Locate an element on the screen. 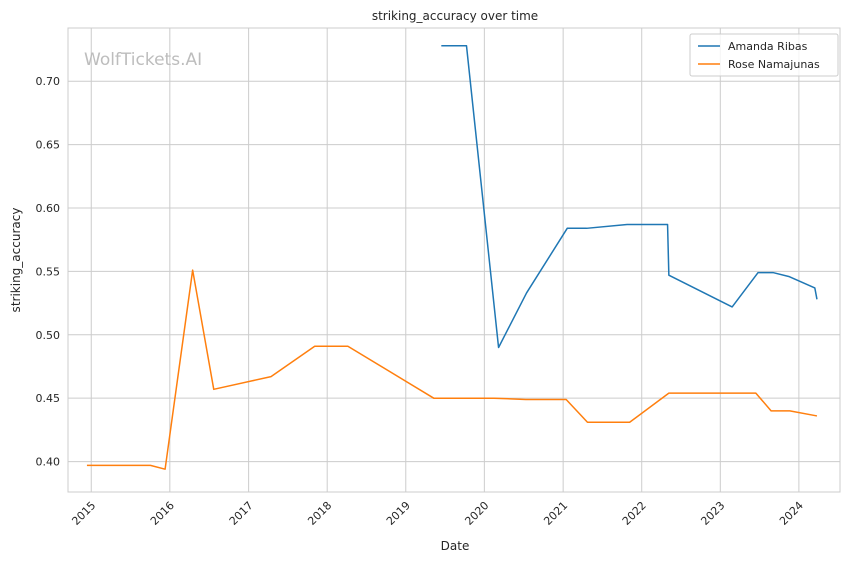  y-tick-label: 0.55 is located at coordinates (48, 271).